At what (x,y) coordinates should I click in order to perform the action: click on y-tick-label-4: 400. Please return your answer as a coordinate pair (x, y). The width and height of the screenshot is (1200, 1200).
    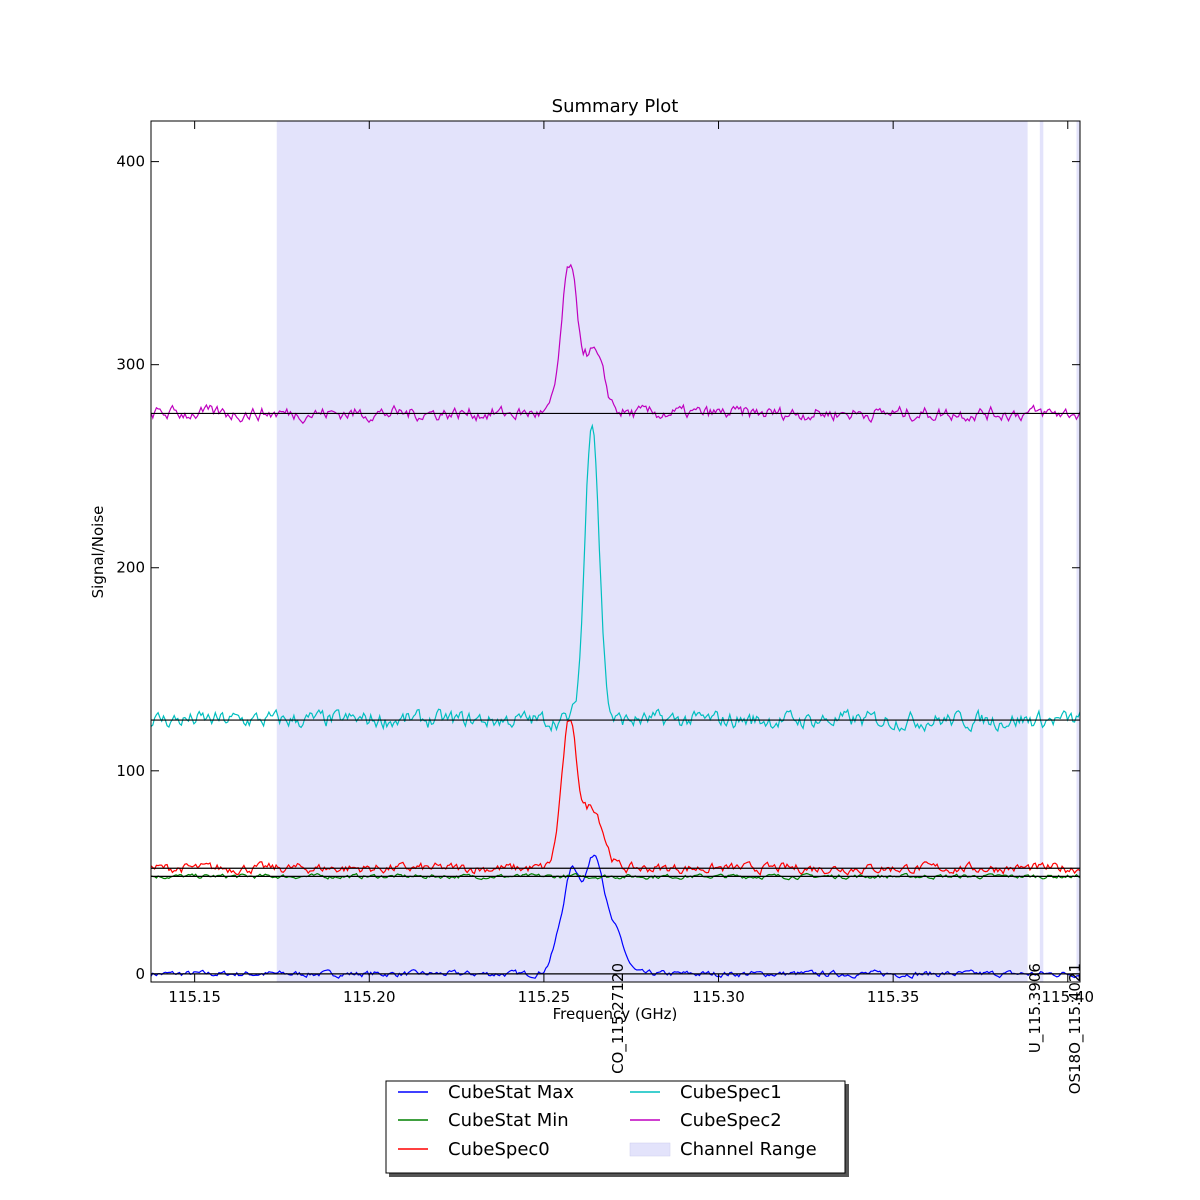
    Looking at the image, I should click on (130, 162).